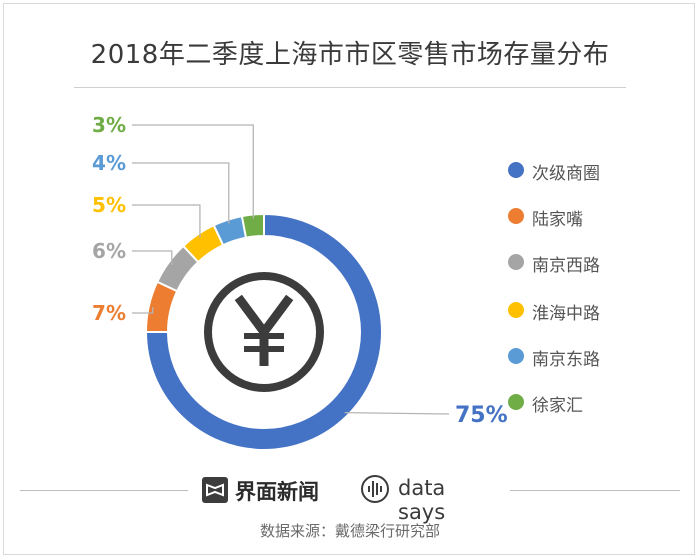 Image resolution: width=700 pixels, height=560 pixels. I want to click on legend-item-huaihai: 淮海中路, so click(588, 311).